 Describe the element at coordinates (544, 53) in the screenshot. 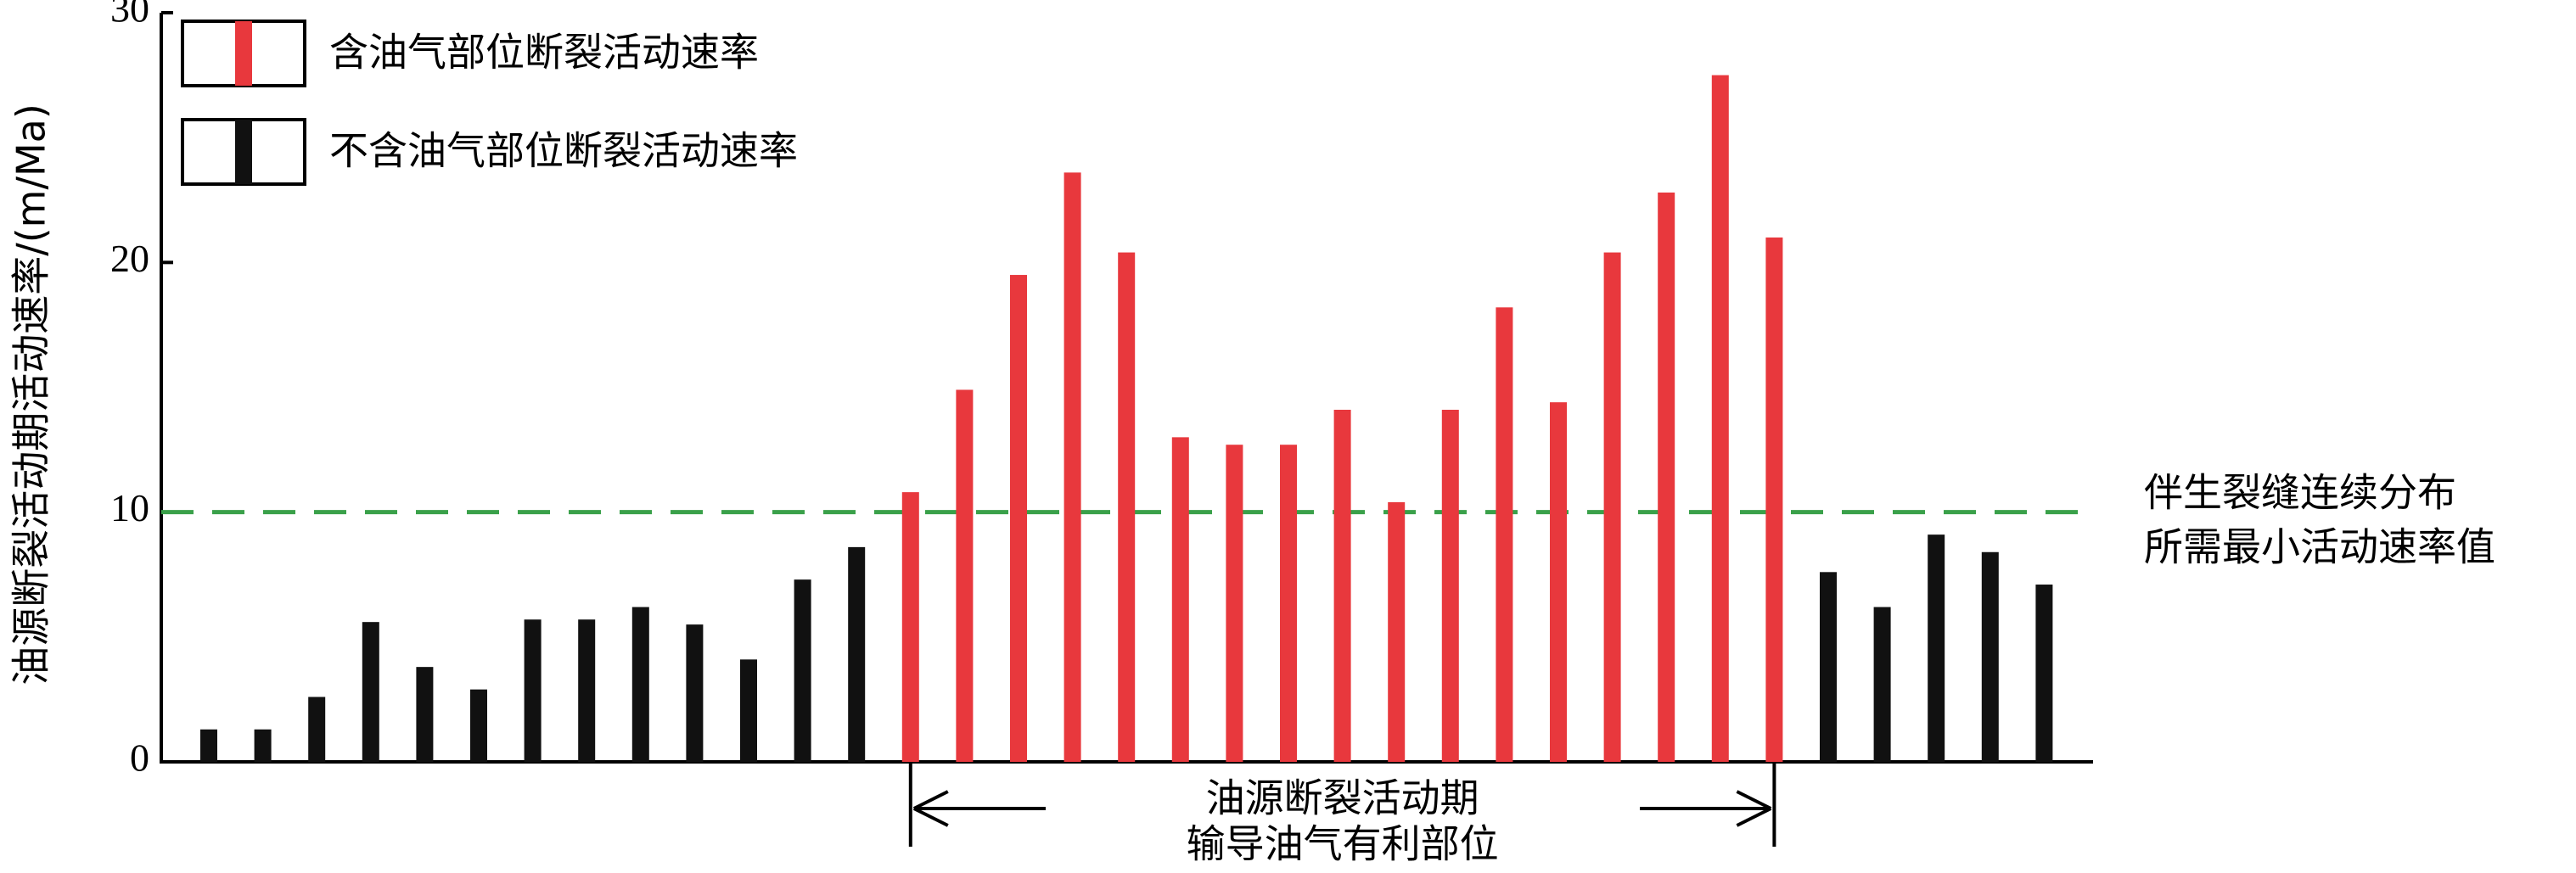

I see `legend-label: 含油气部位断裂活动速率` at that location.